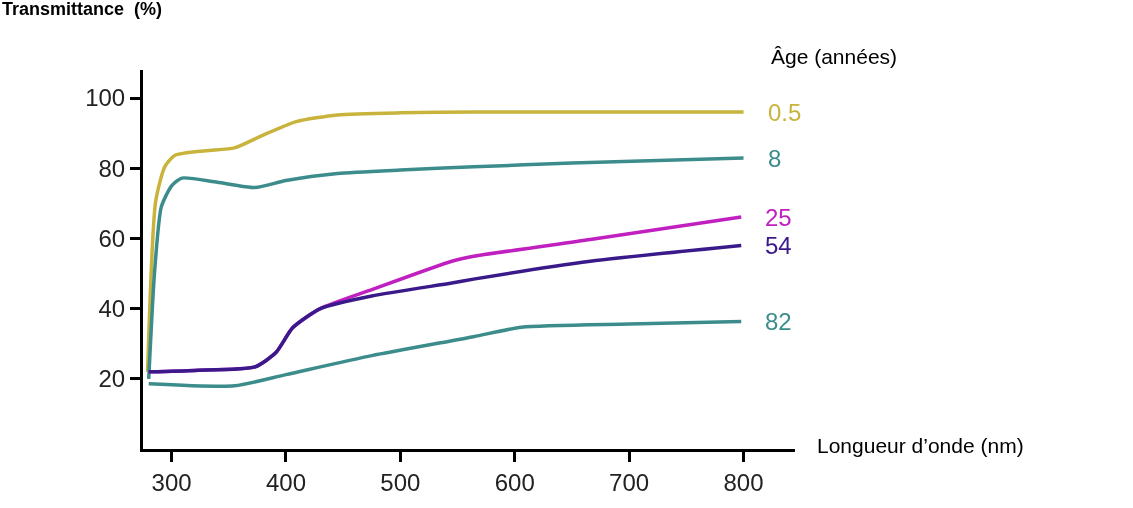 The width and height of the screenshot is (1133, 508). What do you see at coordinates (743, 482) in the screenshot?
I see `x-tick-label: 800` at bounding box center [743, 482].